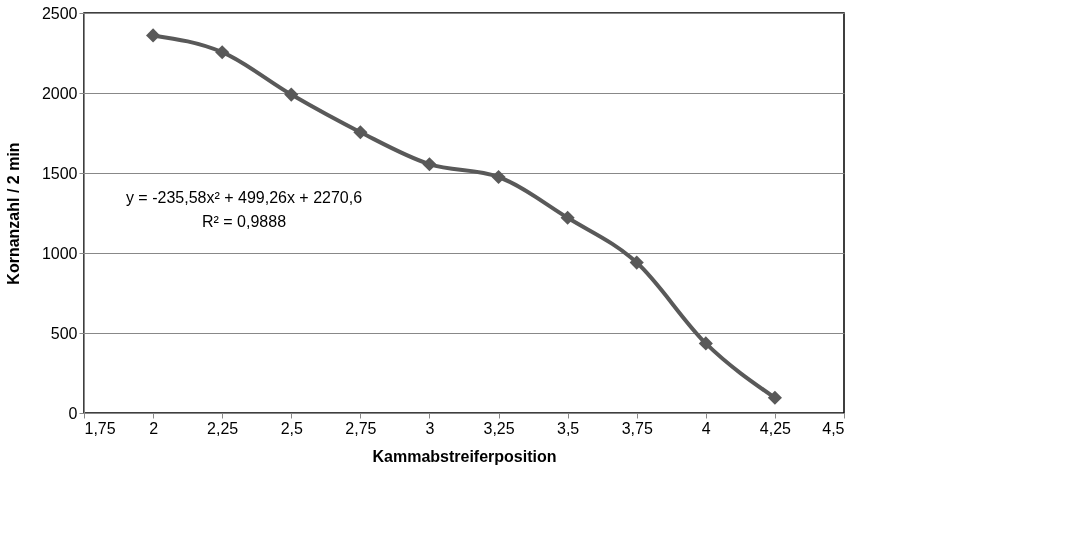  Describe the element at coordinates (73, 413) in the screenshot. I see `y-tick-label: 0` at that location.